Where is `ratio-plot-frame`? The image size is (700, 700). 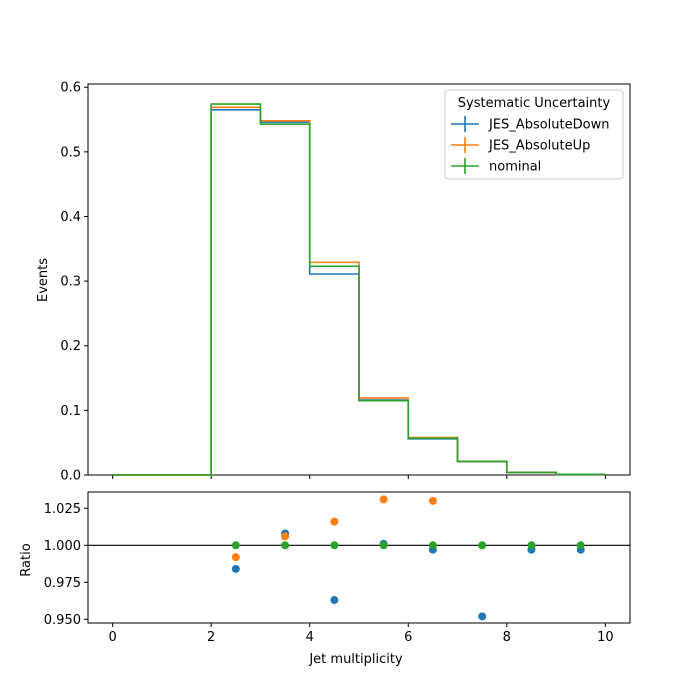
ratio-plot-frame is located at coordinates (359, 557).